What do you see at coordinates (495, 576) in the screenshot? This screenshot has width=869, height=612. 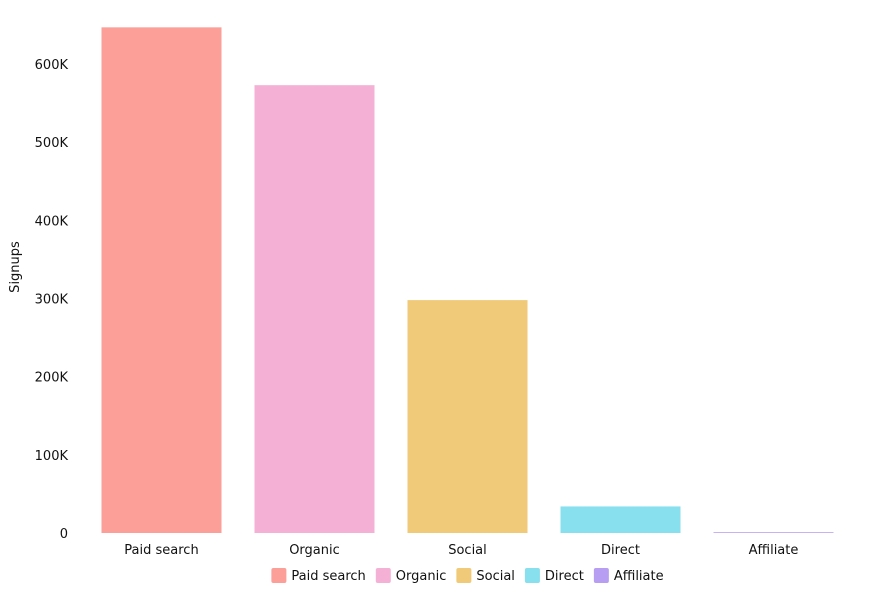 I see `legend-label: Social` at bounding box center [495, 576].